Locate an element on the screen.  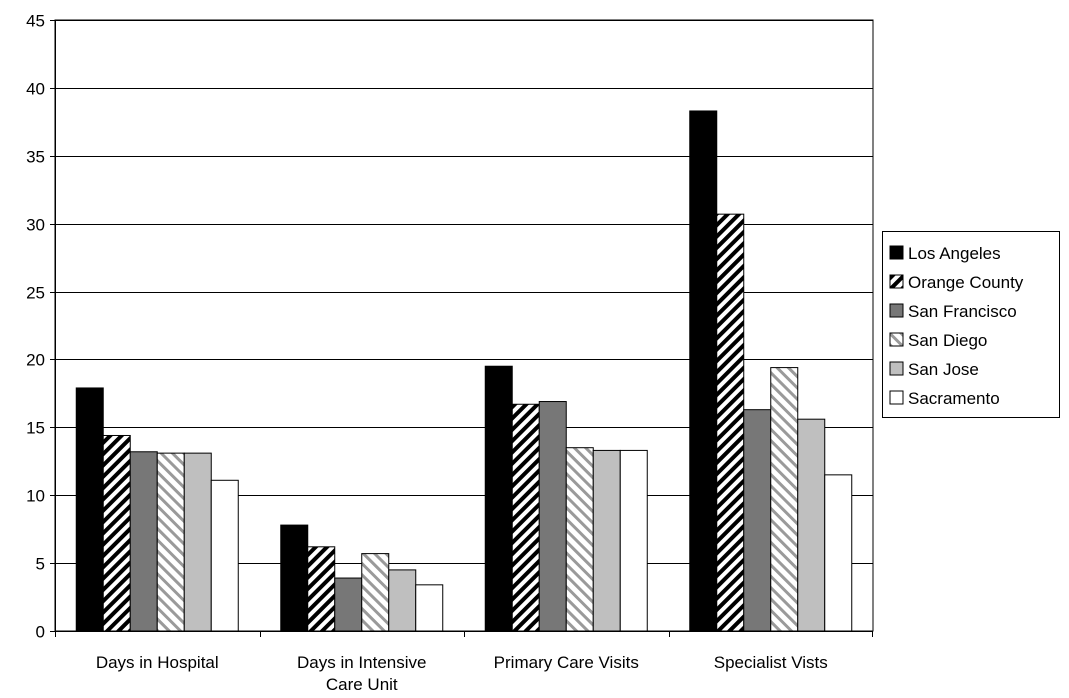
legend-item: Orange County is located at coordinates (956, 282).